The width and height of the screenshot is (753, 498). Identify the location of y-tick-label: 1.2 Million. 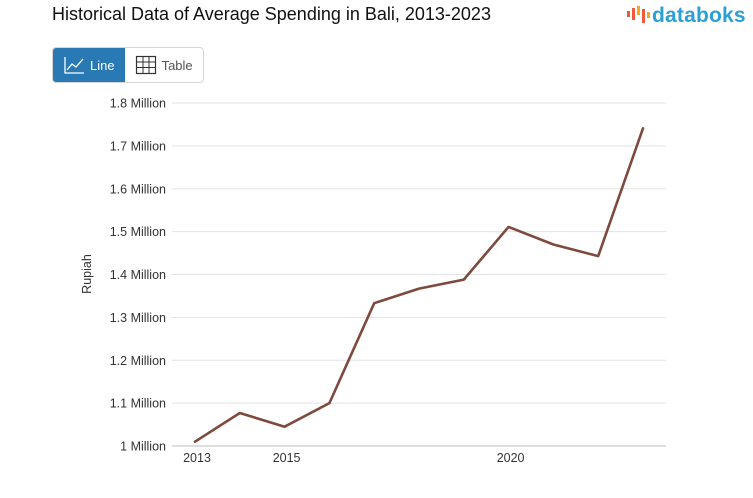
(138, 361).